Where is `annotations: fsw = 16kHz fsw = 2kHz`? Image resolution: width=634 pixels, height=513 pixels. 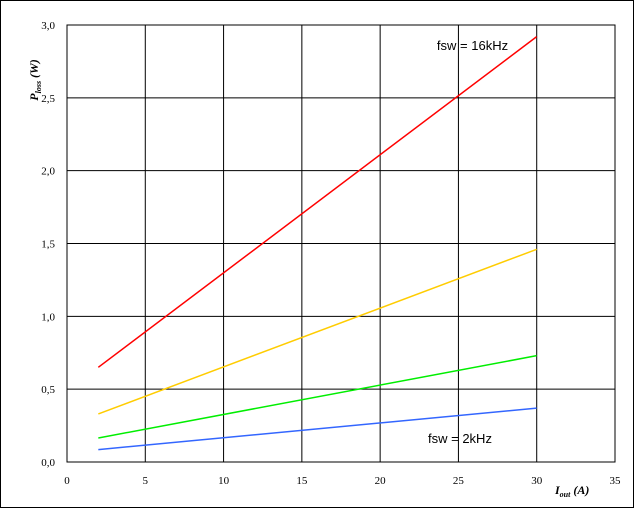 annotations: fsw = 16kHz fsw = 2kHz is located at coordinates (468, 242).